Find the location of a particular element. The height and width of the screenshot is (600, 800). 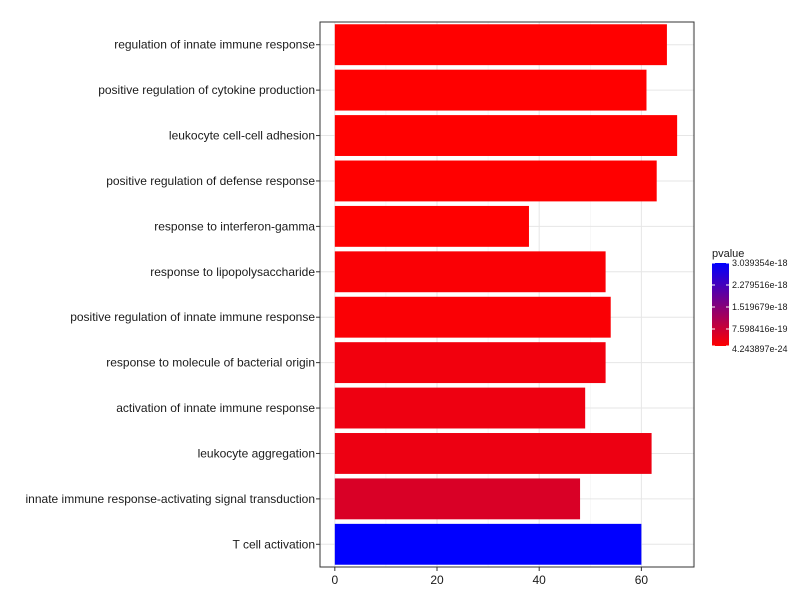

category-label: leukocyte cell-cell adhesion is located at coordinates (242, 136).